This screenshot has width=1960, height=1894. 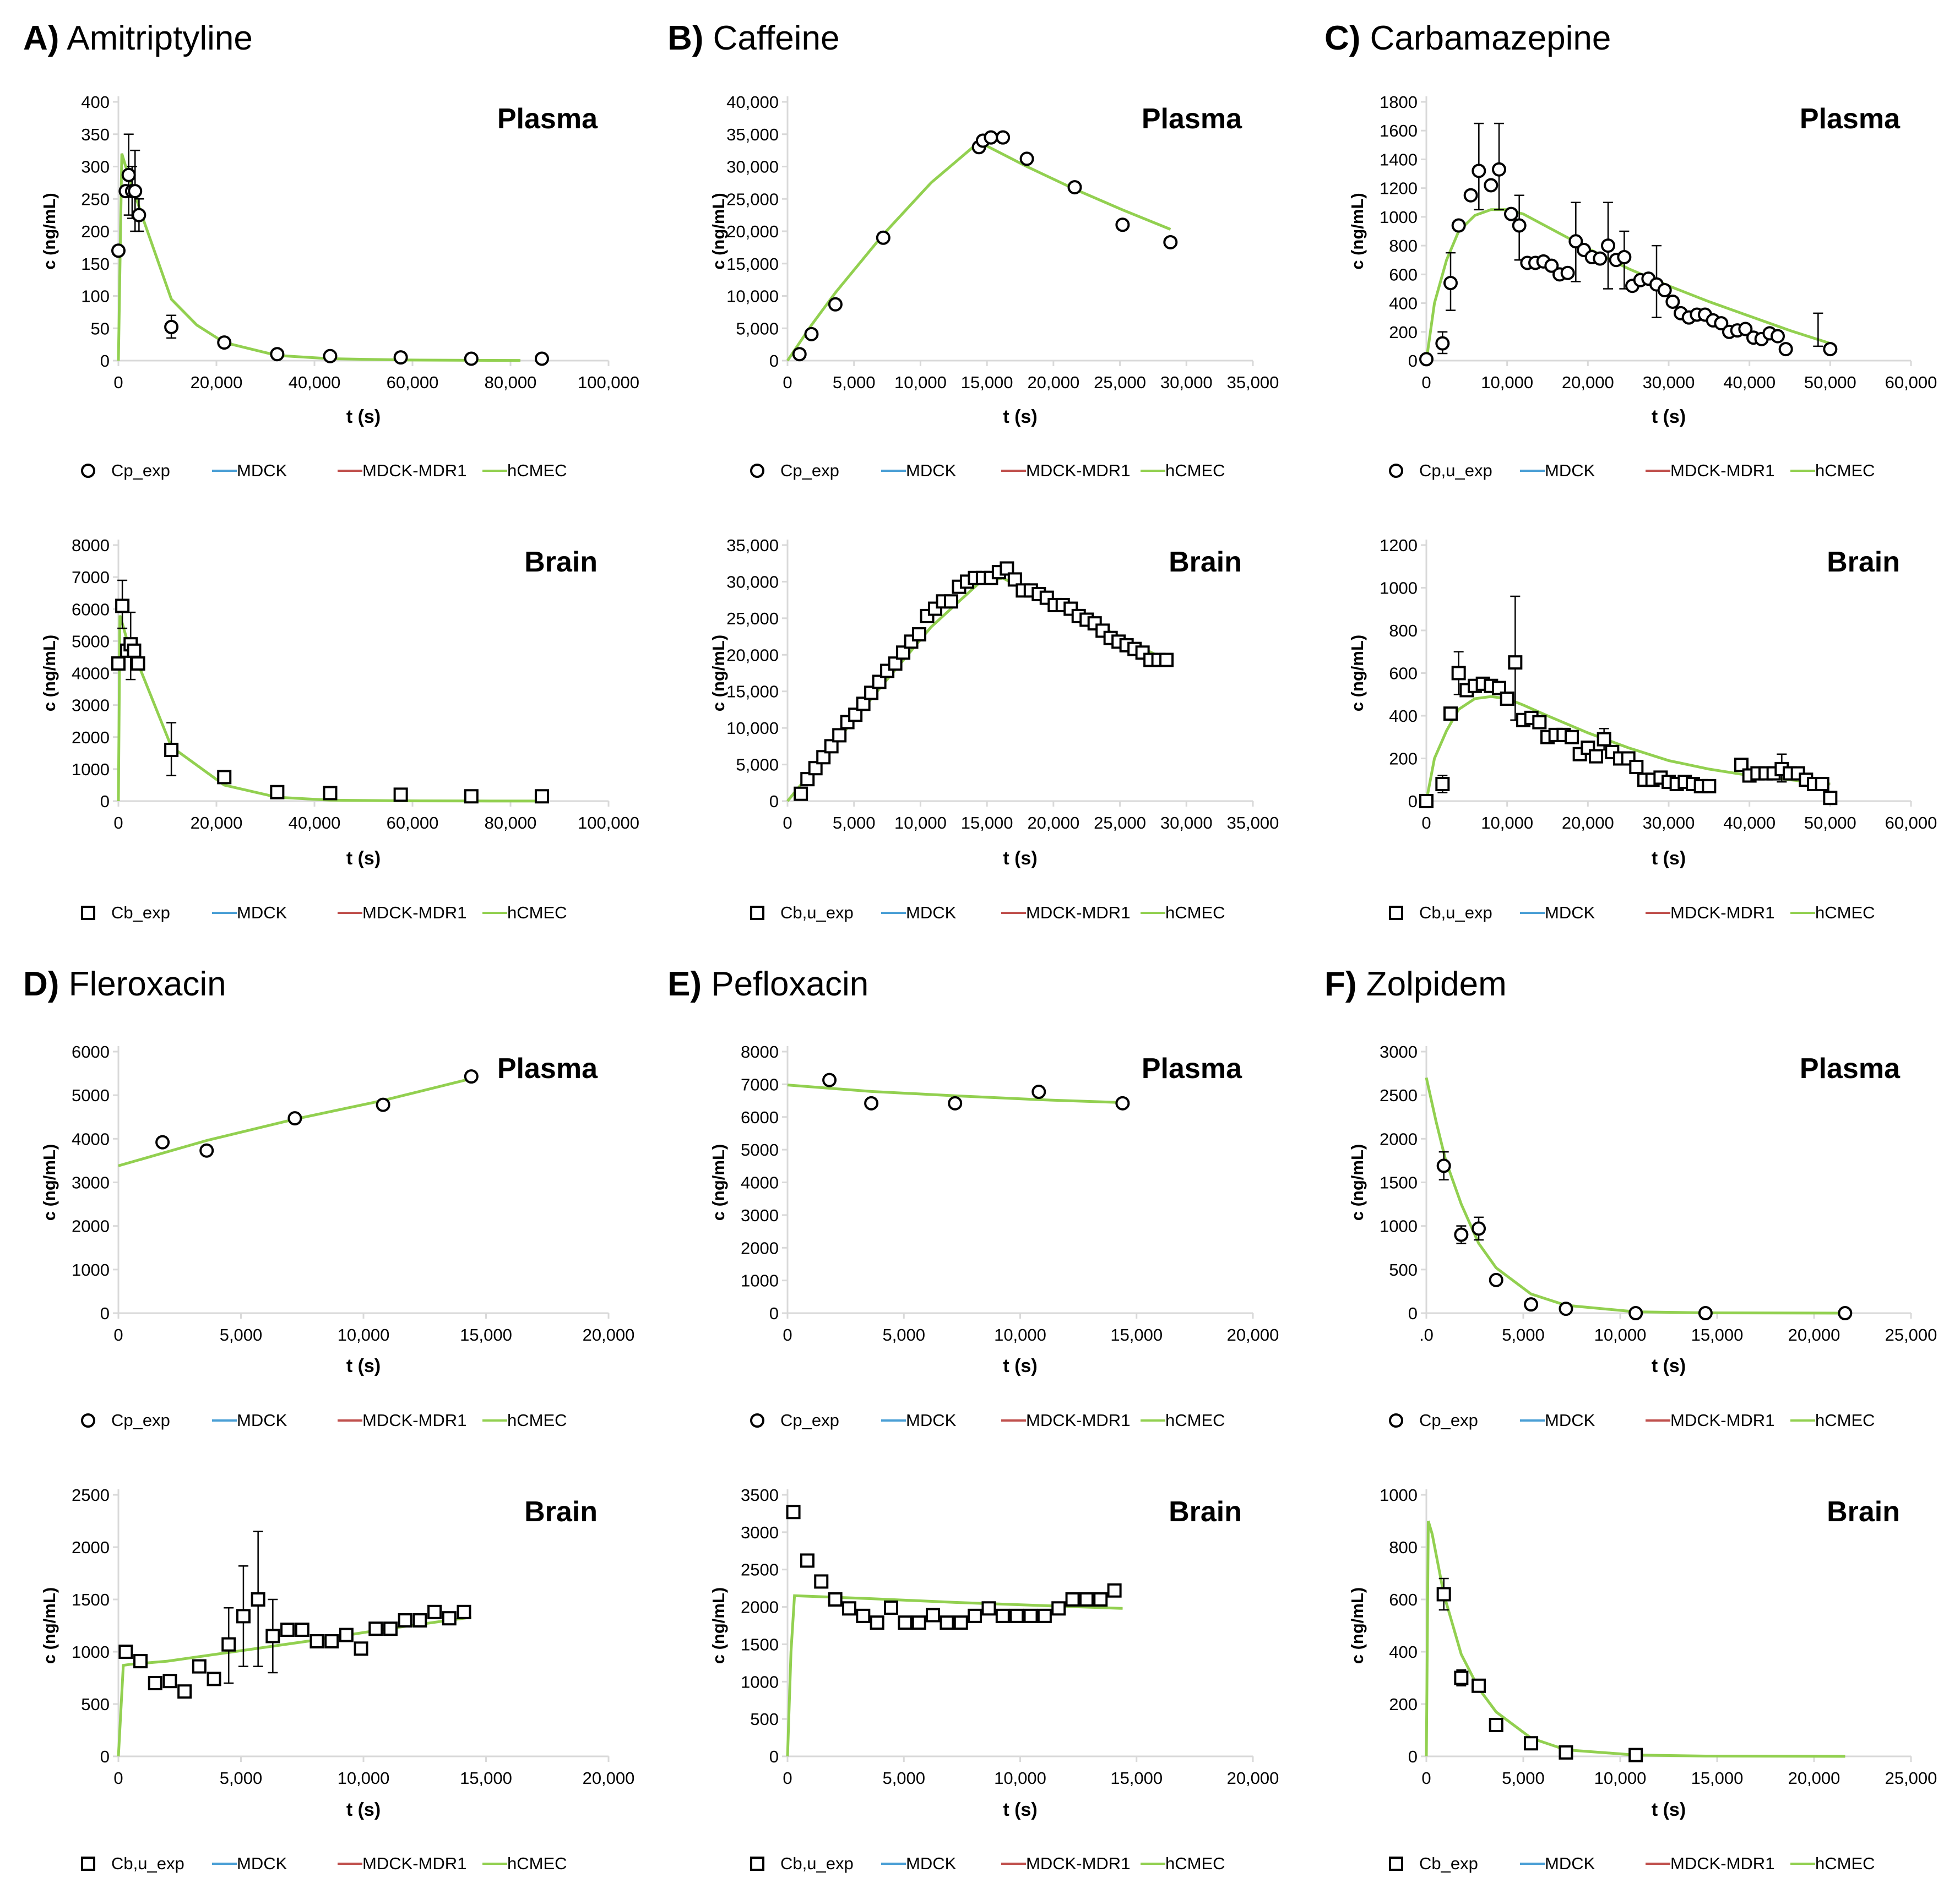 What do you see at coordinates (987, 470) in the screenshot?
I see `legend: Cp_exp MDCK MDCK-MDR1 hCMEC` at bounding box center [987, 470].